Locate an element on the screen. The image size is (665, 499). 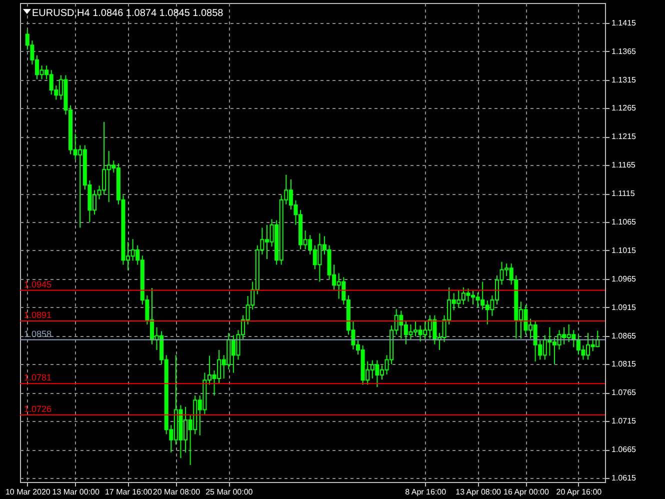
y-tick-label: 1.0865 is located at coordinates (624, 335).